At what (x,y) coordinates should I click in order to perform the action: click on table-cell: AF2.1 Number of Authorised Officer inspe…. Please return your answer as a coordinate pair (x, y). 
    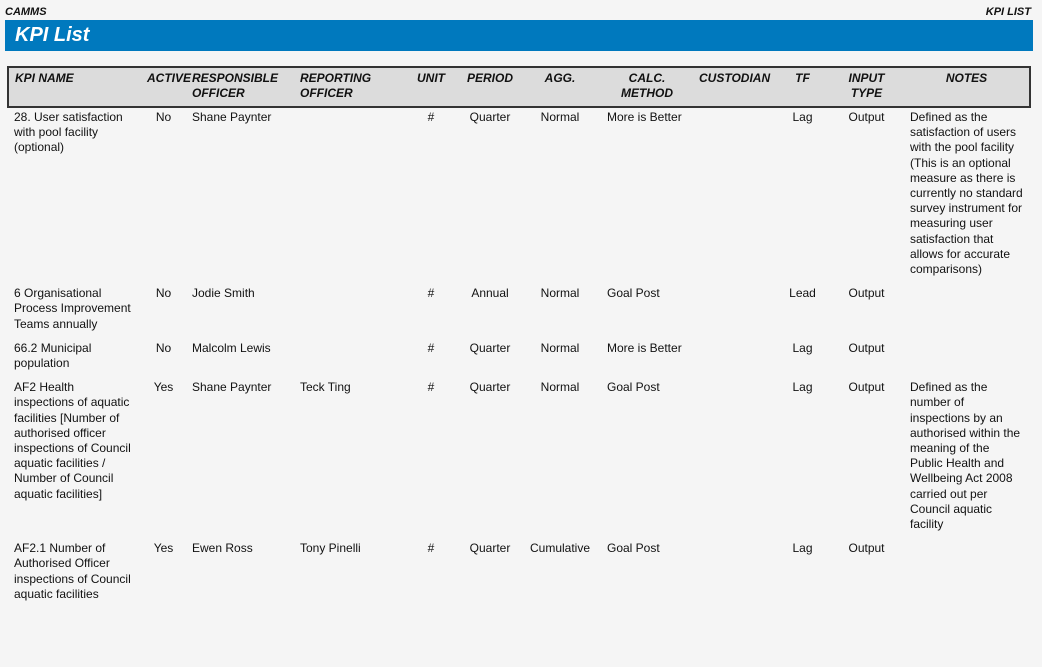
    Looking at the image, I should click on (72, 571).